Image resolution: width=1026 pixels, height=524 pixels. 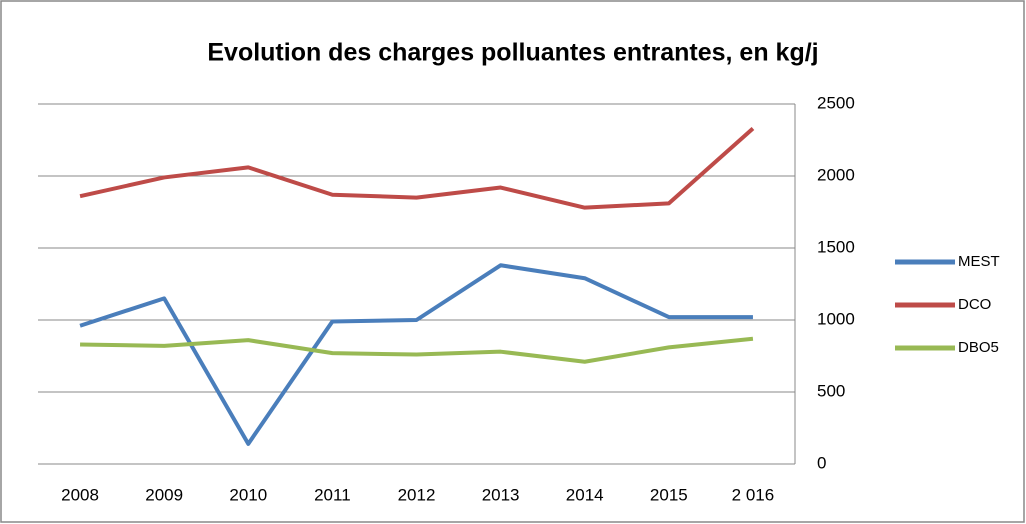 I want to click on y-tick-label: 0, so click(x=821, y=462).